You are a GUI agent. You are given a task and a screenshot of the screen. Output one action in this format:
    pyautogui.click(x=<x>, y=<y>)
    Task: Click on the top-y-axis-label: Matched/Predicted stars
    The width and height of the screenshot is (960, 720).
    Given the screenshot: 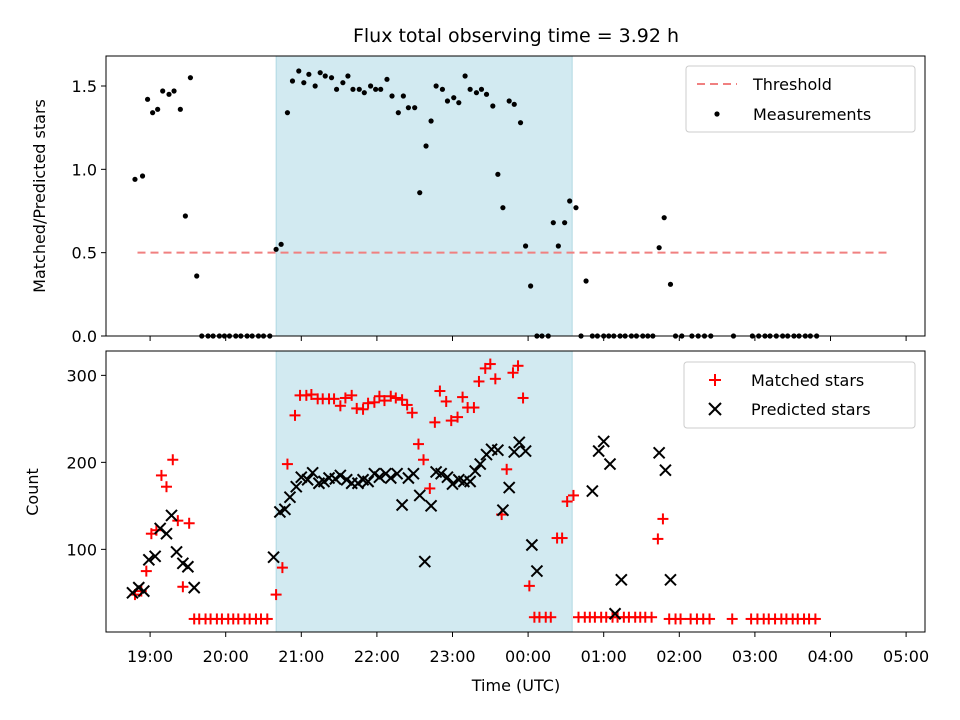 What is the action you would take?
    pyautogui.click(x=39, y=196)
    